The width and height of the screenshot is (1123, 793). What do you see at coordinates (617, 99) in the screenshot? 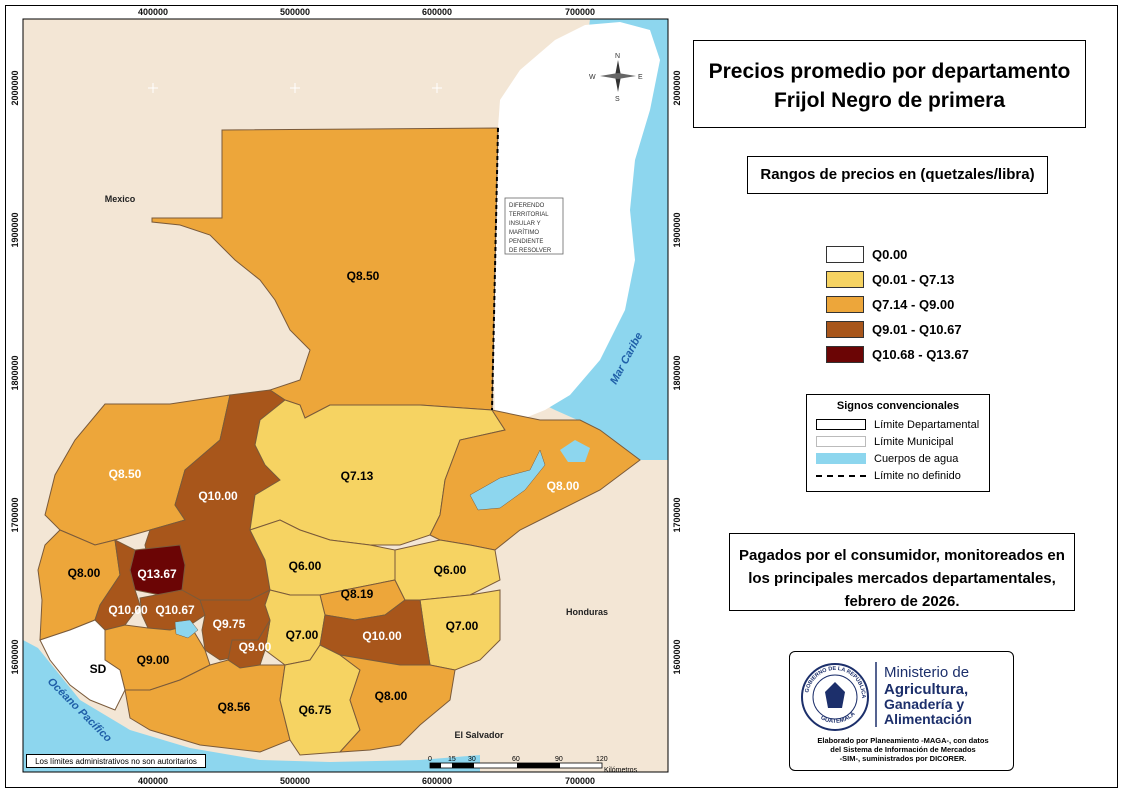
I see `svg-text: S` at bounding box center [617, 99].